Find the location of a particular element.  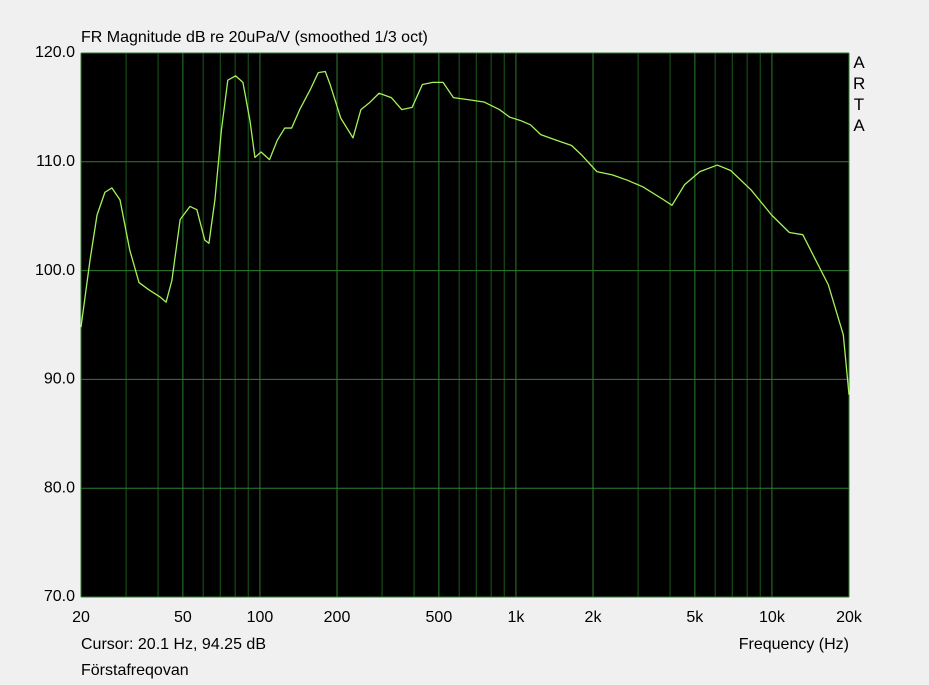

x-tick-label: 5k is located at coordinates (695, 617).